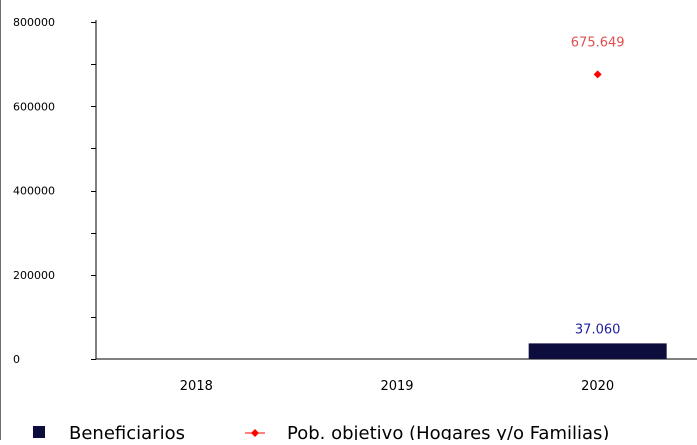 The width and height of the screenshot is (697, 445). Describe the element at coordinates (598, 329) in the screenshot. I see `bar-data-label: 37.060` at that location.